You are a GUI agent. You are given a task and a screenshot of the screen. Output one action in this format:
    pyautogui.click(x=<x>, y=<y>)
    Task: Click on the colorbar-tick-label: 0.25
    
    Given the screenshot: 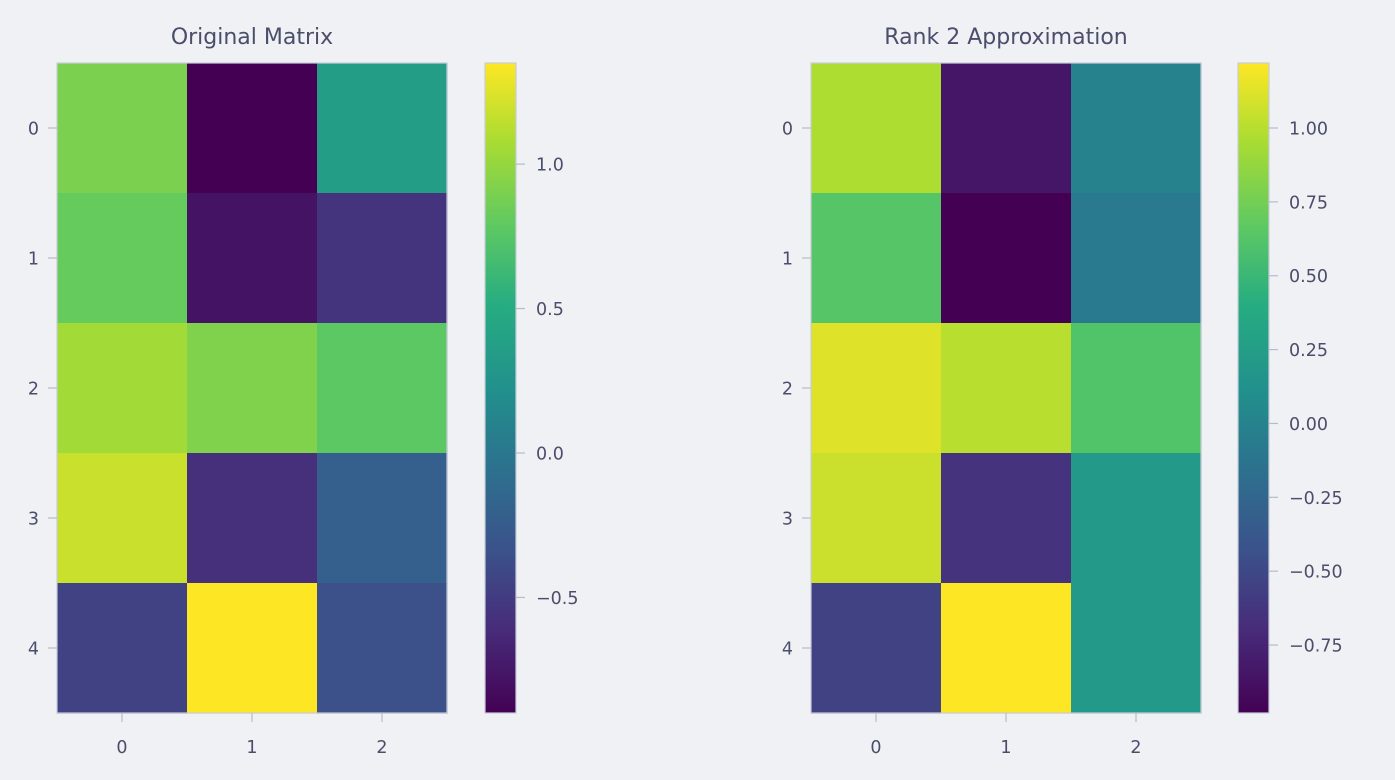 What is the action you would take?
    pyautogui.click(x=1308, y=351)
    